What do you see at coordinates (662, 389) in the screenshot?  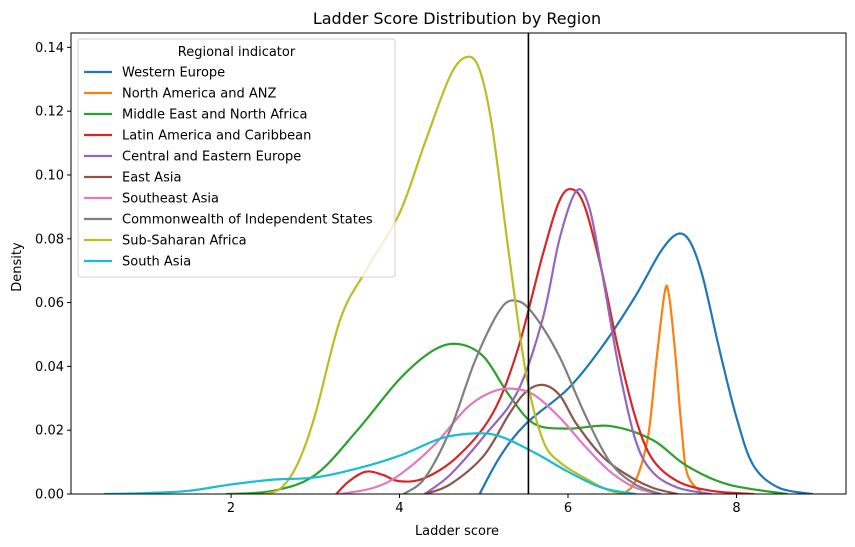 I see `series-line-north-america-and-anz` at bounding box center [662, 389].